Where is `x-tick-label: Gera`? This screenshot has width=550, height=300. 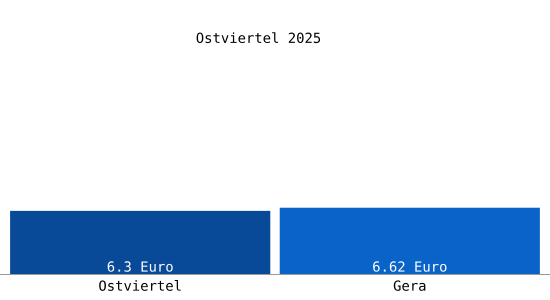 x-tick-label: Gera is located at coordinates (410, 285).